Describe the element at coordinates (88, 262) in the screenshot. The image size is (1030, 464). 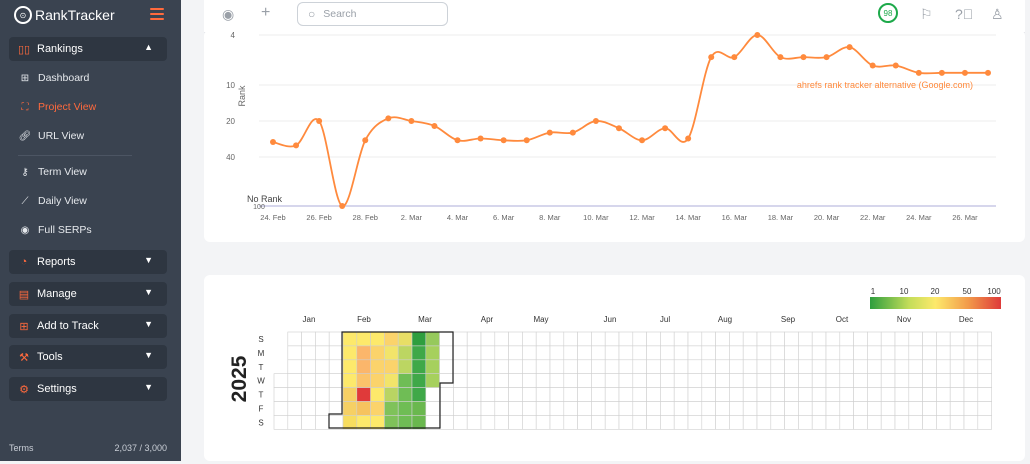
I see `sidebar-section-reports: ◔ Reports ▼` at that location.